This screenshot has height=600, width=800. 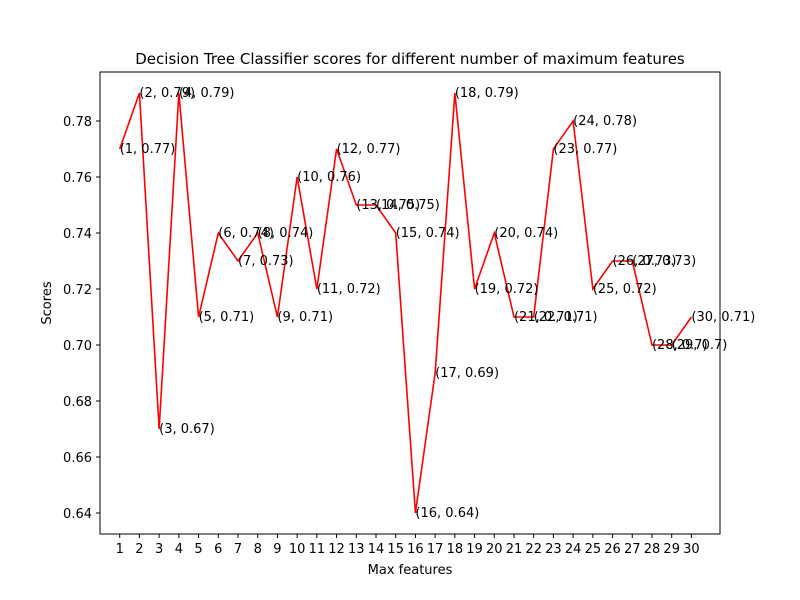 What do you see at coordinates (159, 549) in the screenshot?
I see `x-tick-label: 3` at bounding box center [159, 549].